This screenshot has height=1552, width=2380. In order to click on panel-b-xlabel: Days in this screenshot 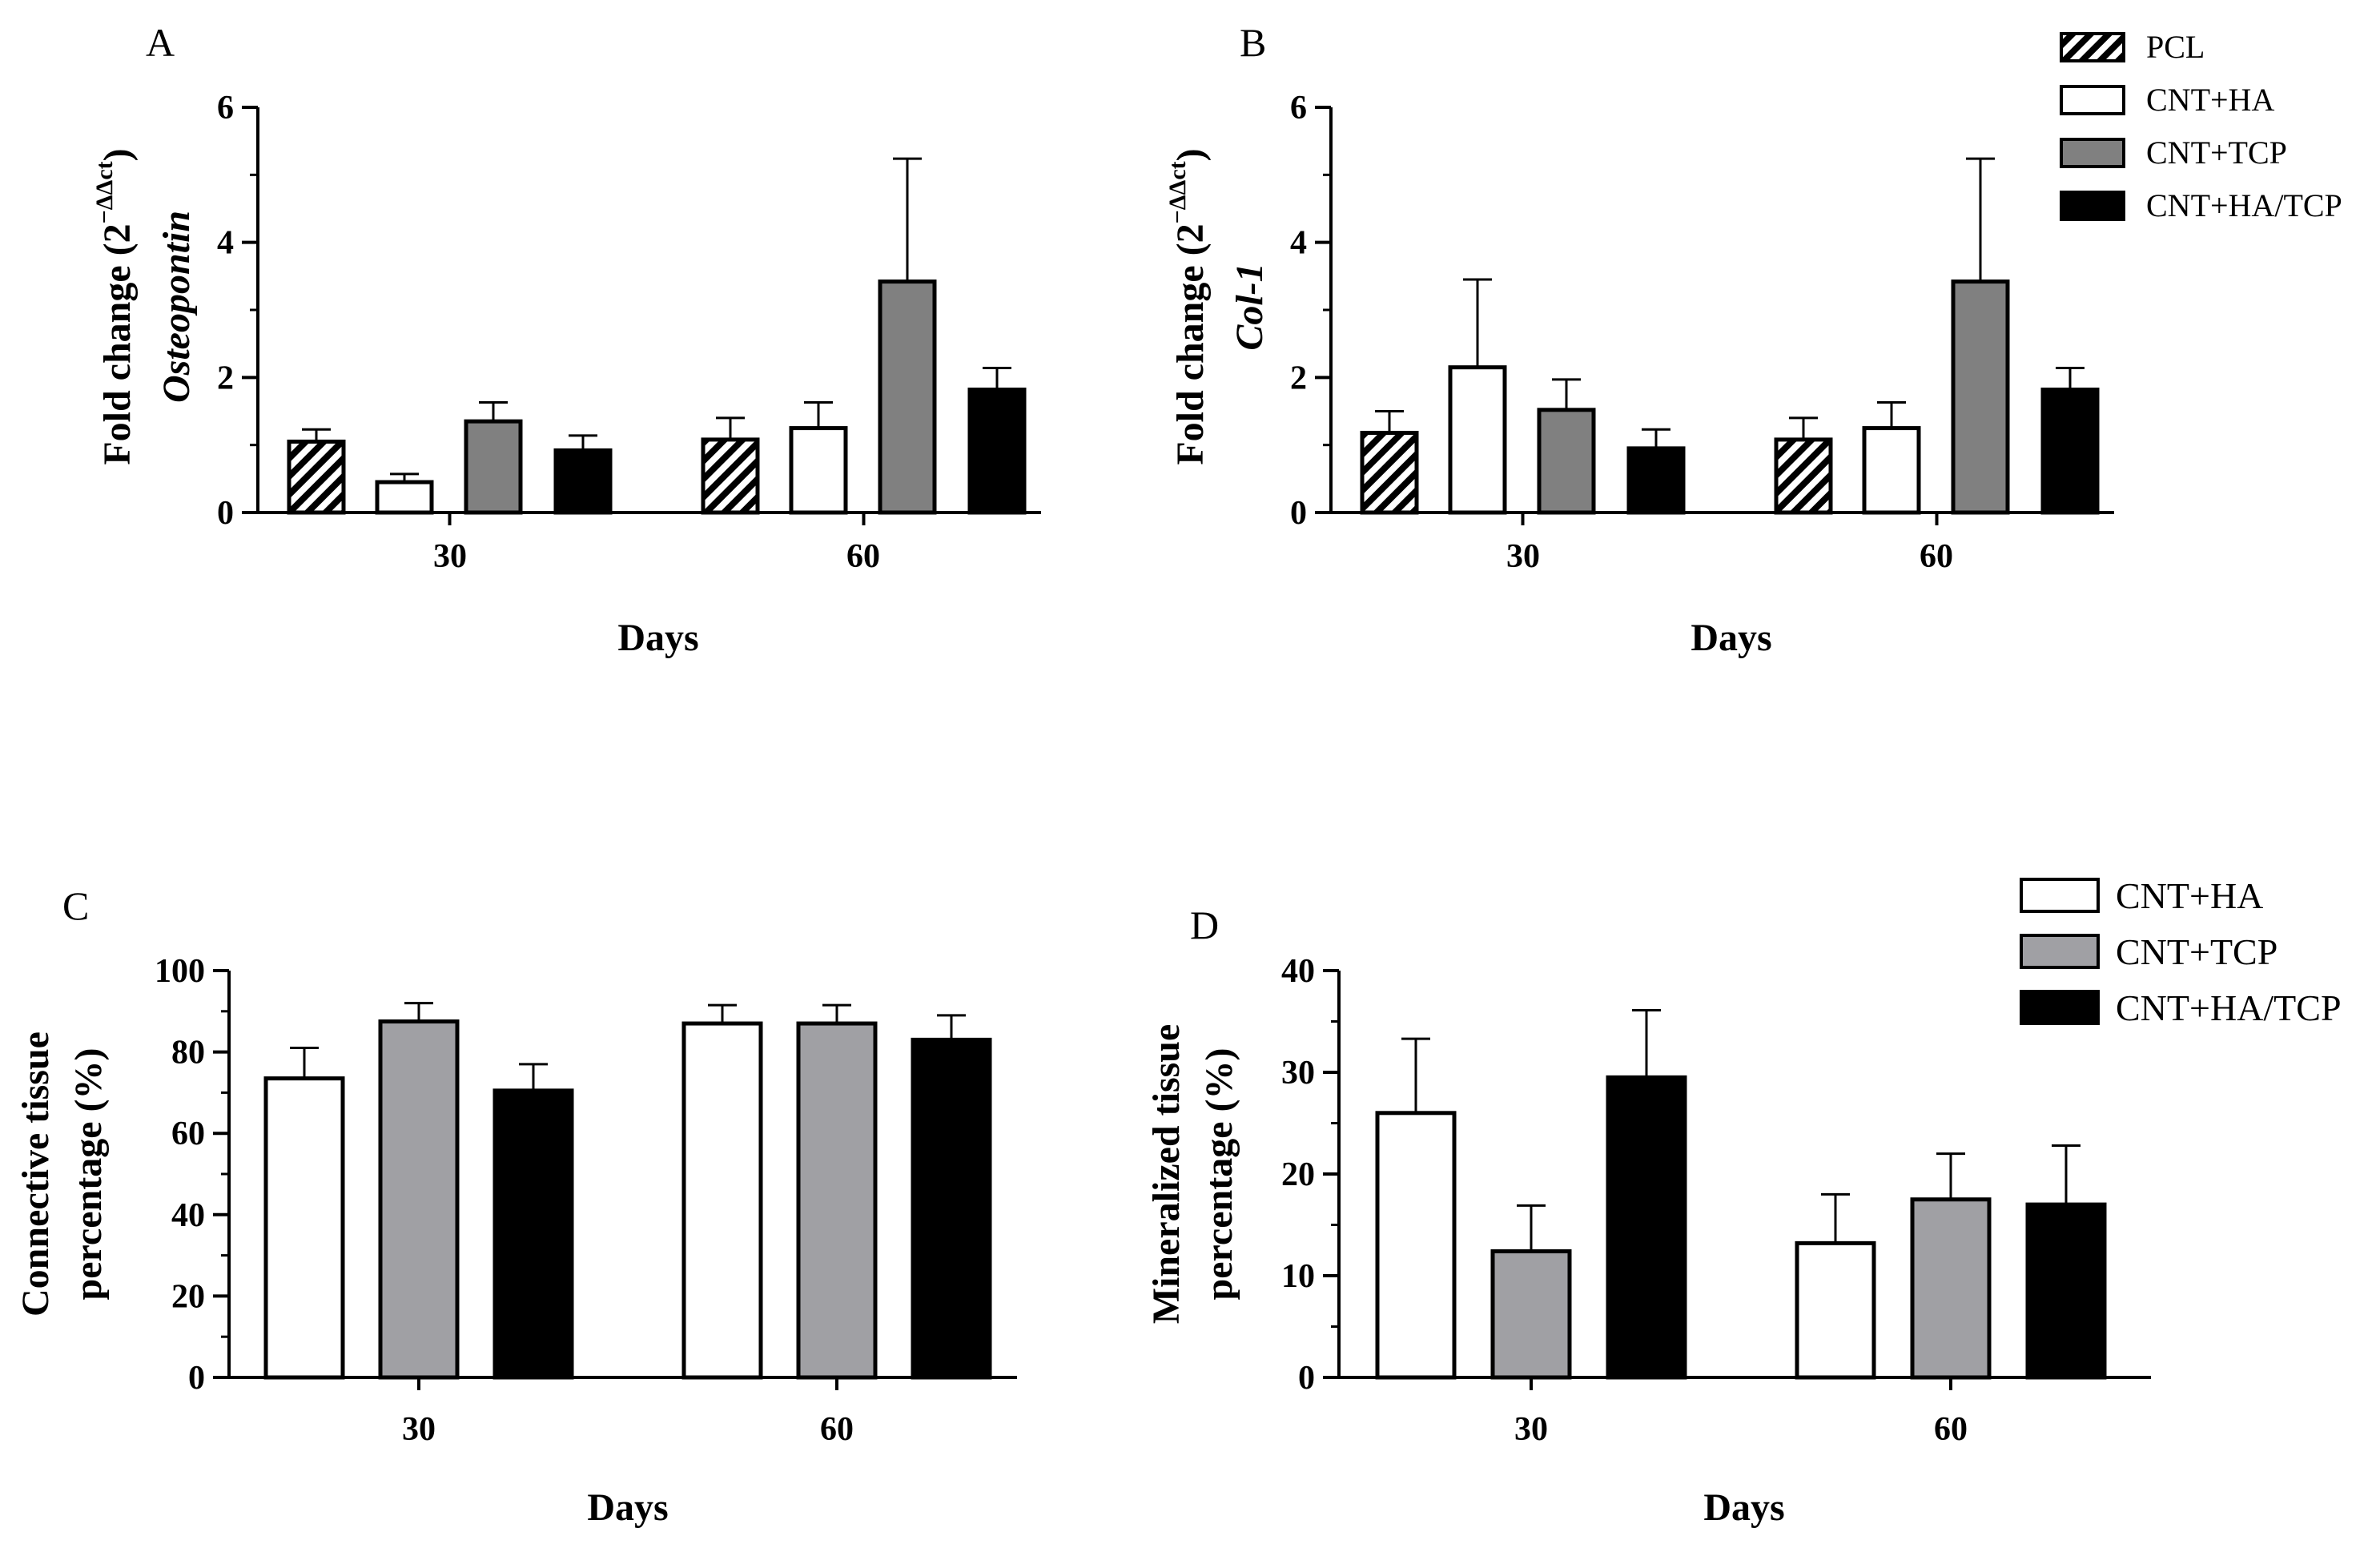, I will do `click(1731, 638)`.